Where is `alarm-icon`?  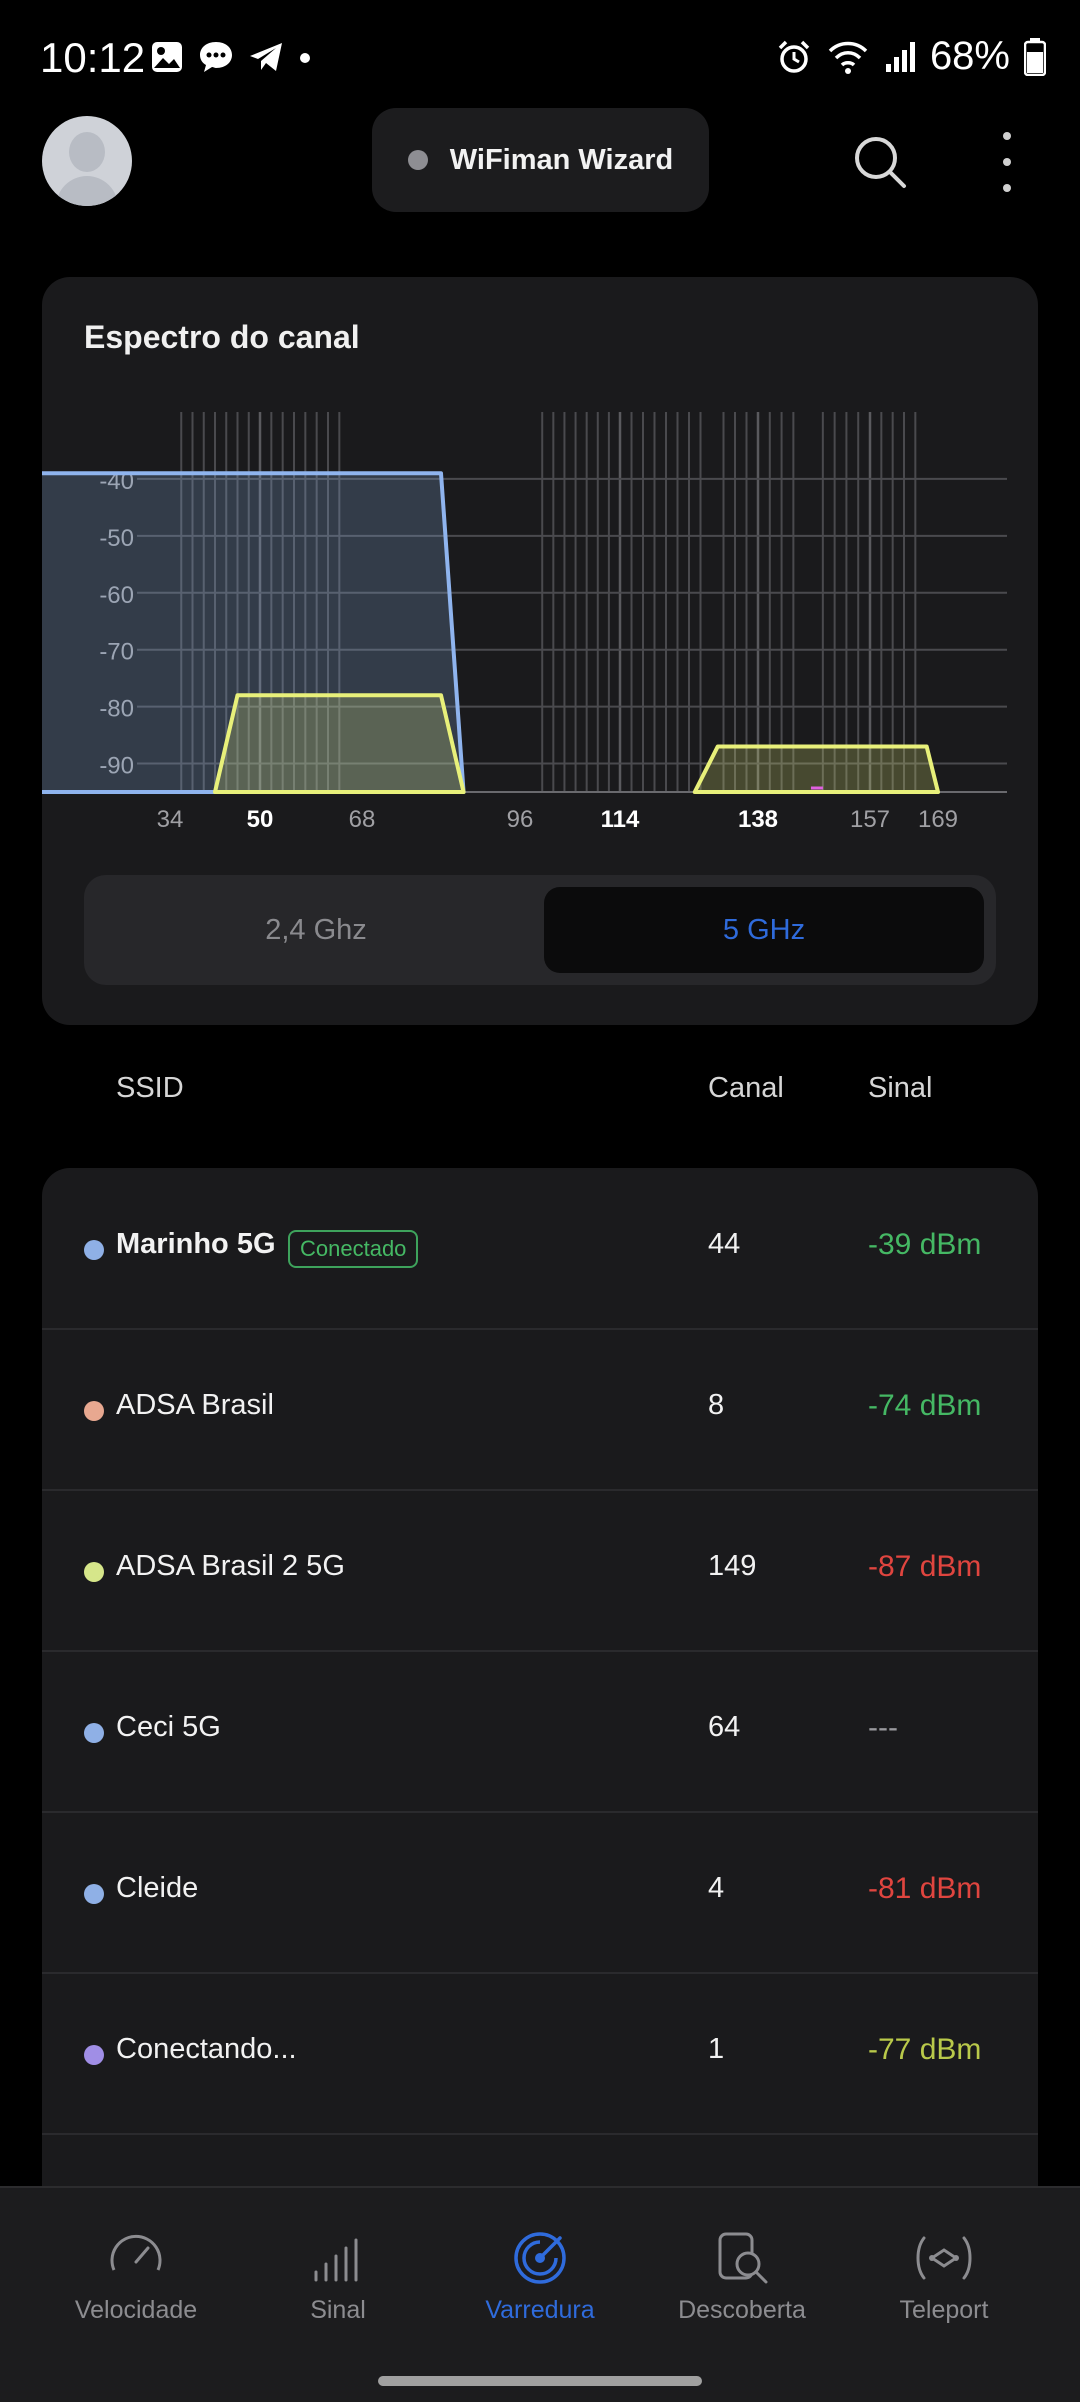
alarm-icon is located at coordinates (794, 56).